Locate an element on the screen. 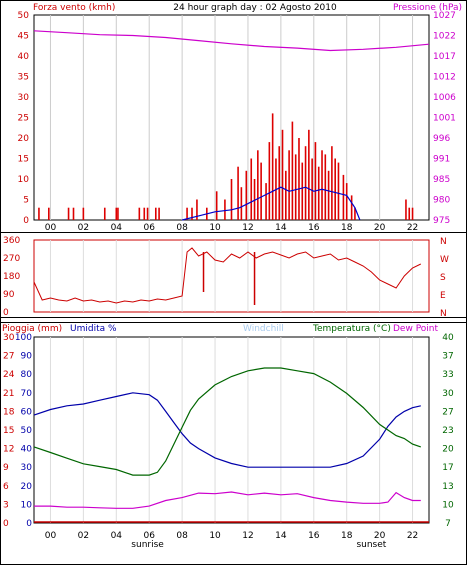 This screenshot has height=566, width=468. humidity-y-tick: 100 is located at coordinates (23, 338).